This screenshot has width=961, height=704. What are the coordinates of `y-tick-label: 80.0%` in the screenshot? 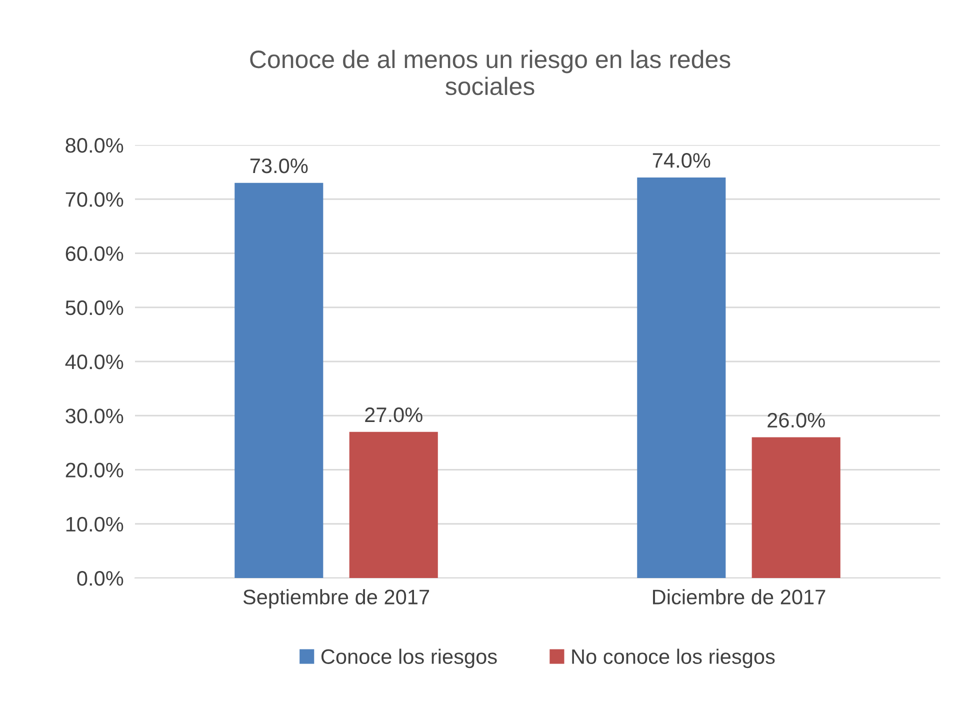 It's located at (95, 145).